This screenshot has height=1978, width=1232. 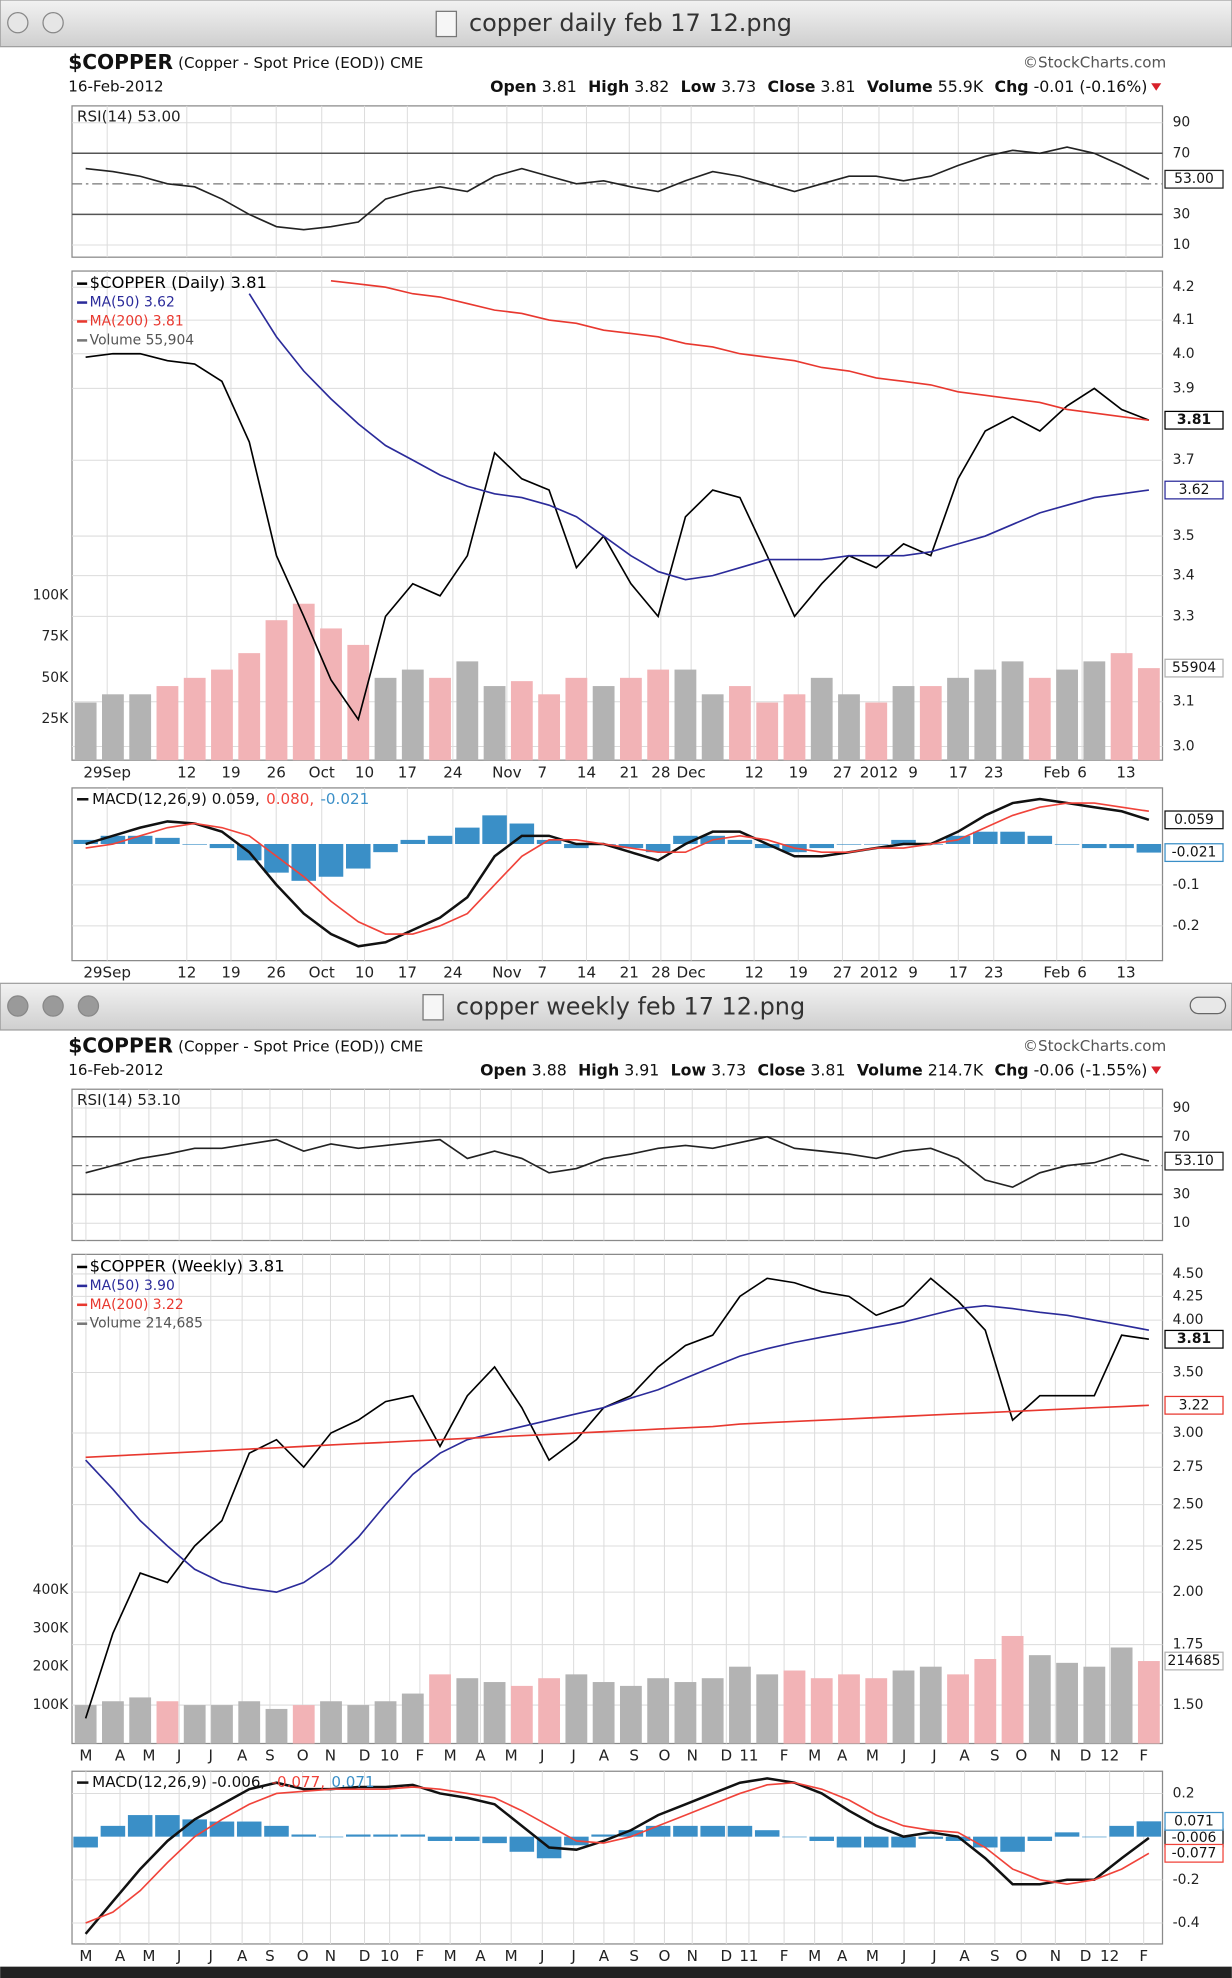 I want to click on x-tick-label: 11, so click(x=748, y=1956).